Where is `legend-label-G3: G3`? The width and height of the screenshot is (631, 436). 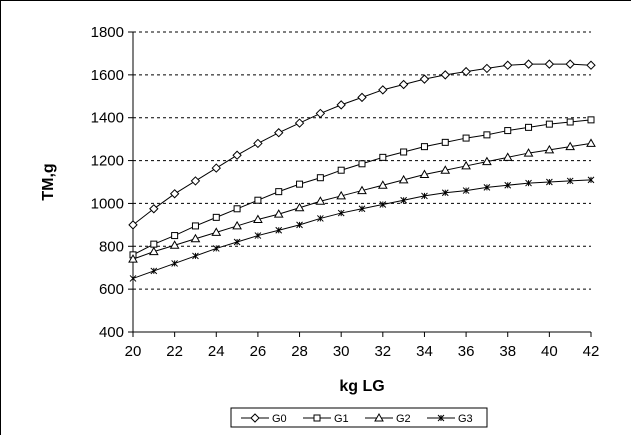 legend-label-G3: G3 is located at coordinates (465, 419).